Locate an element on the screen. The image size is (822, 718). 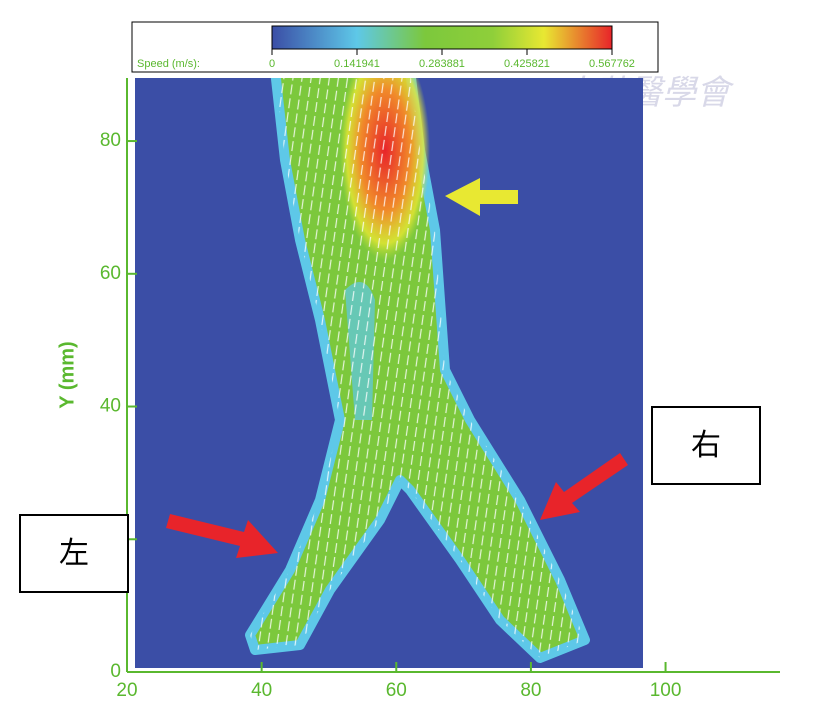
colorbar-tick-label: 0.283881 is located at coordinates (442, 64).